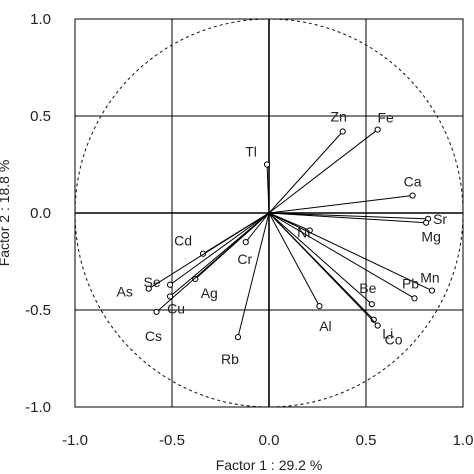 Image resolution: width=474 pixels, height=474 pixels. I want to click on label-sr: Sr, so click(440, 219).